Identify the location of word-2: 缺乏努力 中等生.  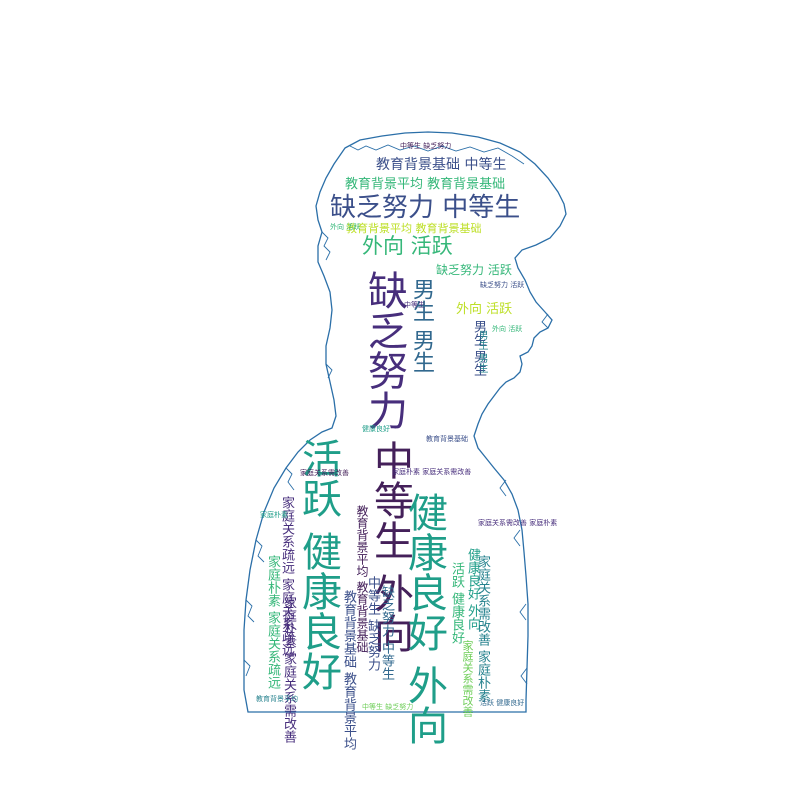
(425, 208).